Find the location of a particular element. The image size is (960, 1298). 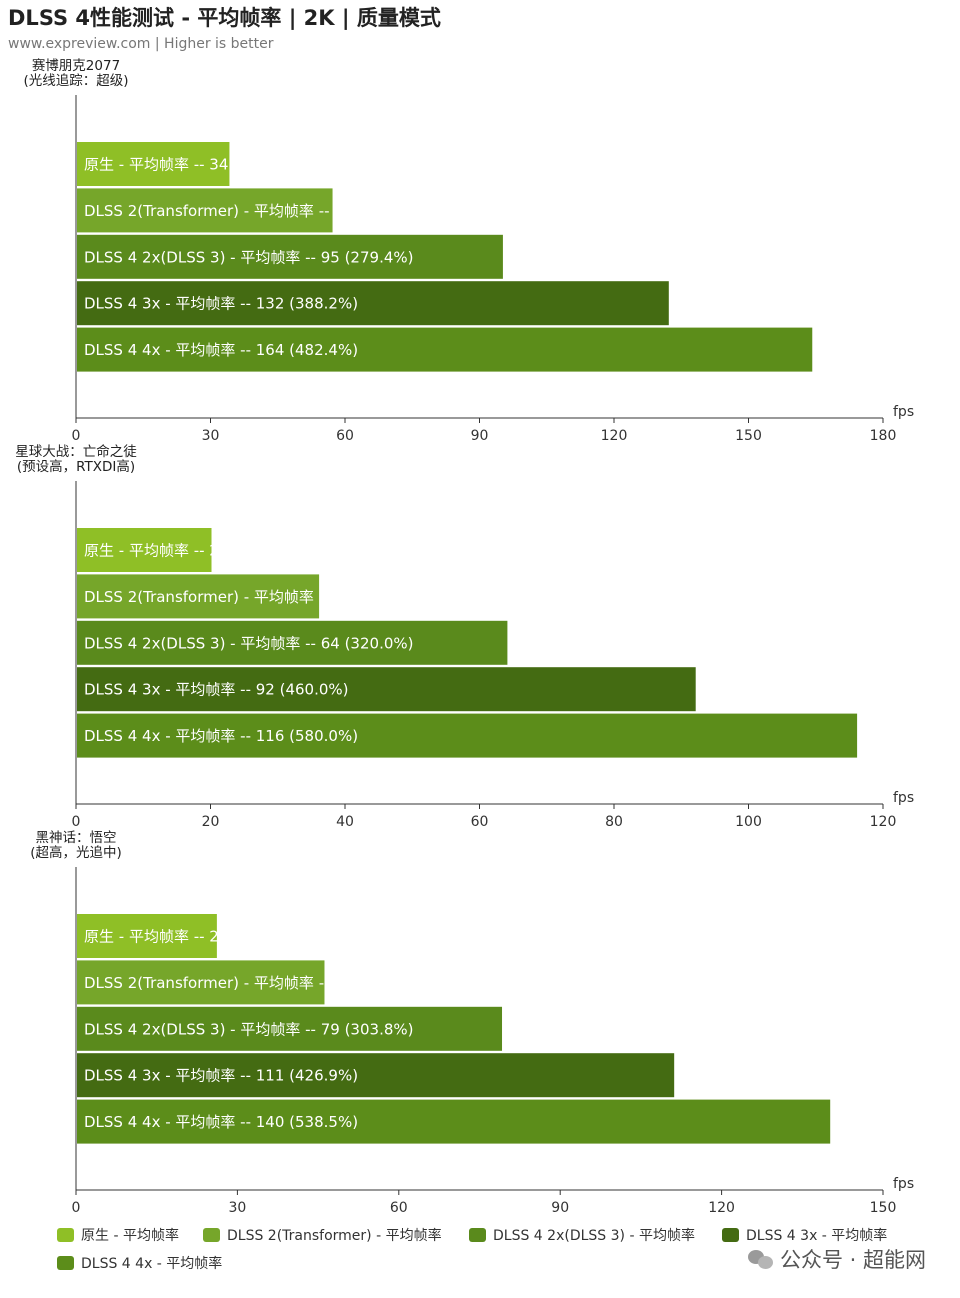

game-label: 星球大战：亡命之徒 is located at coordinates (76, 451).